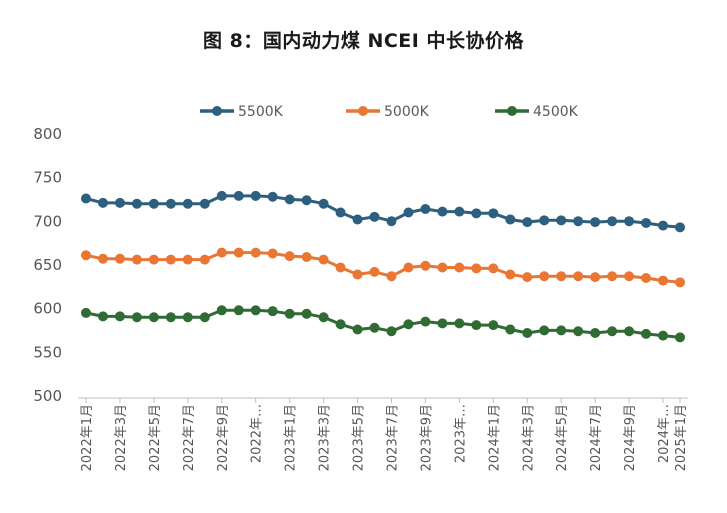  Describe the element at coordinates (681, 437) in the screenshot. I see `x-tick-label: 2025年1月` at that location.